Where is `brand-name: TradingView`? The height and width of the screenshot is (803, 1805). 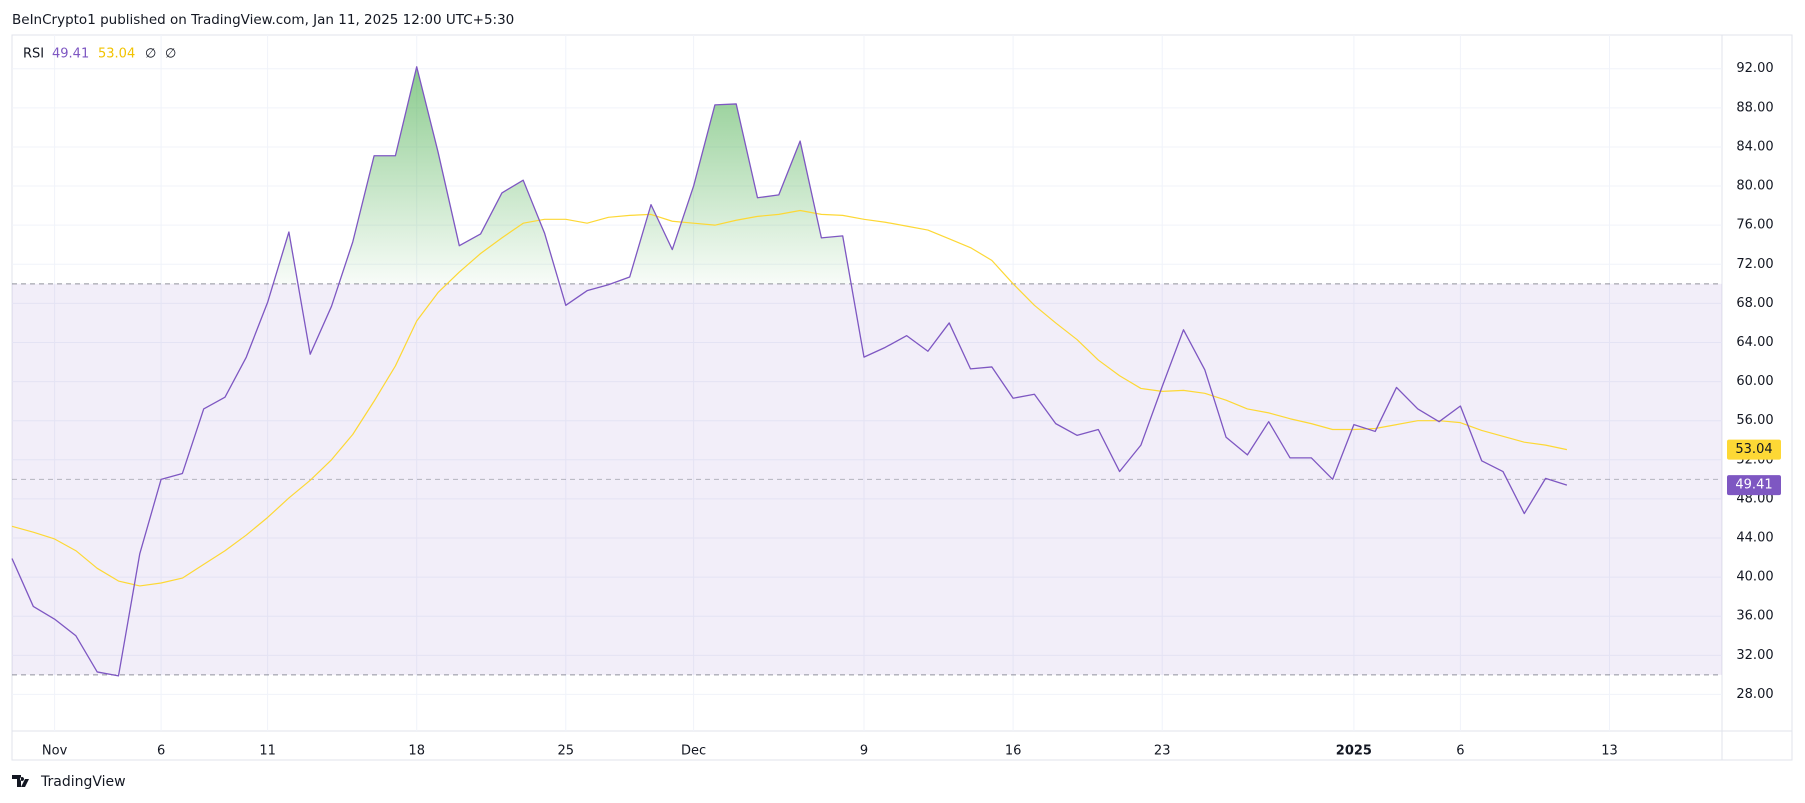 brand-name: TradingView is located at coordinates (83, 782).